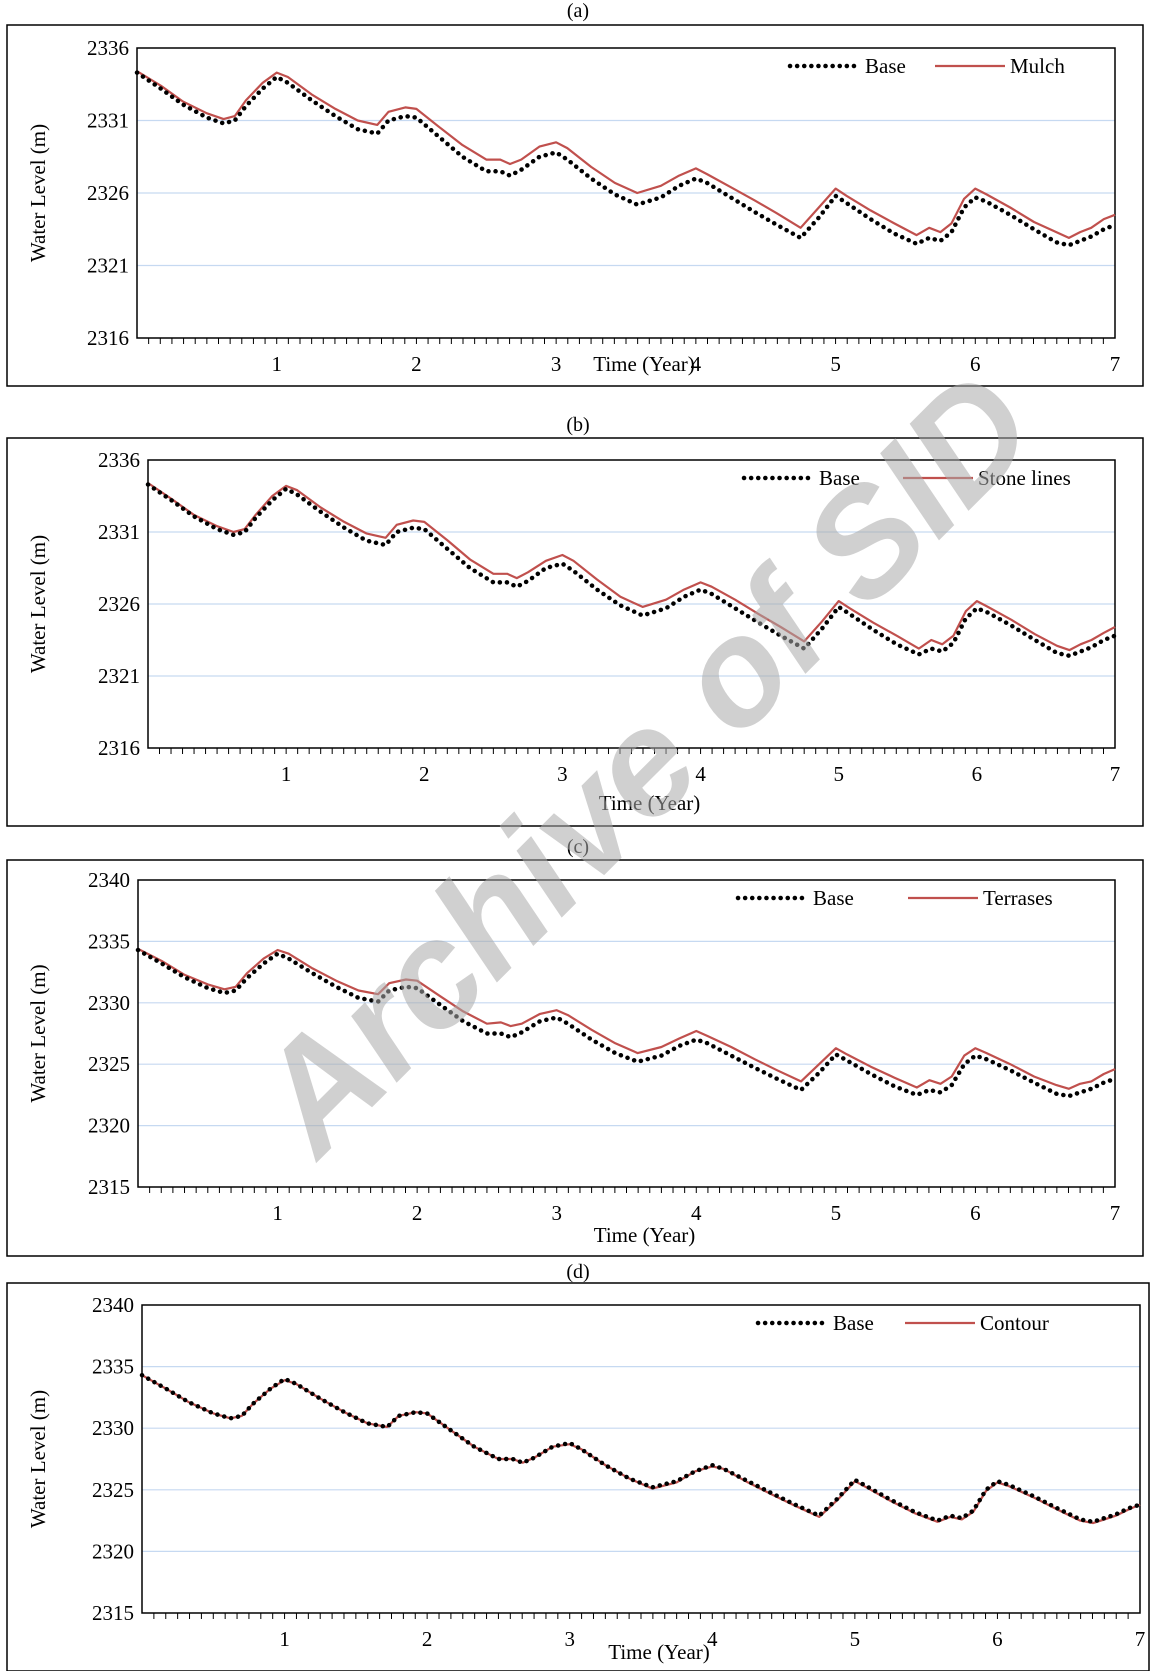 This screenshot has height=1671, width=1156. I want to click on legend-label-treatment: Stone lines, so click(1024, 478).